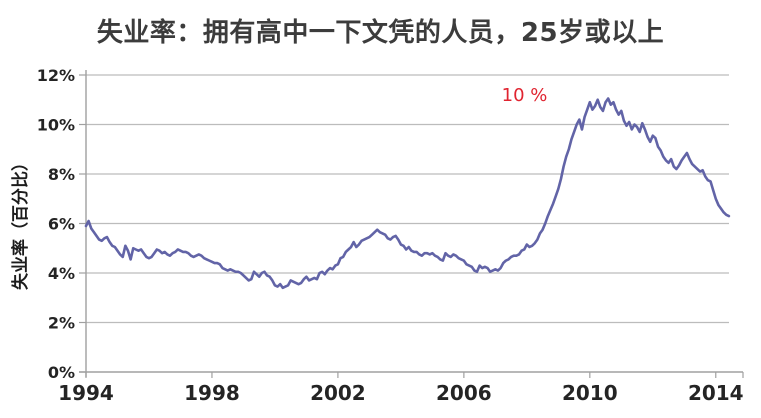  What do you see at coordinates (524, 96) in the screenshot?
I see `peak-annotation: 10 %` at bounding box center [524, 96].